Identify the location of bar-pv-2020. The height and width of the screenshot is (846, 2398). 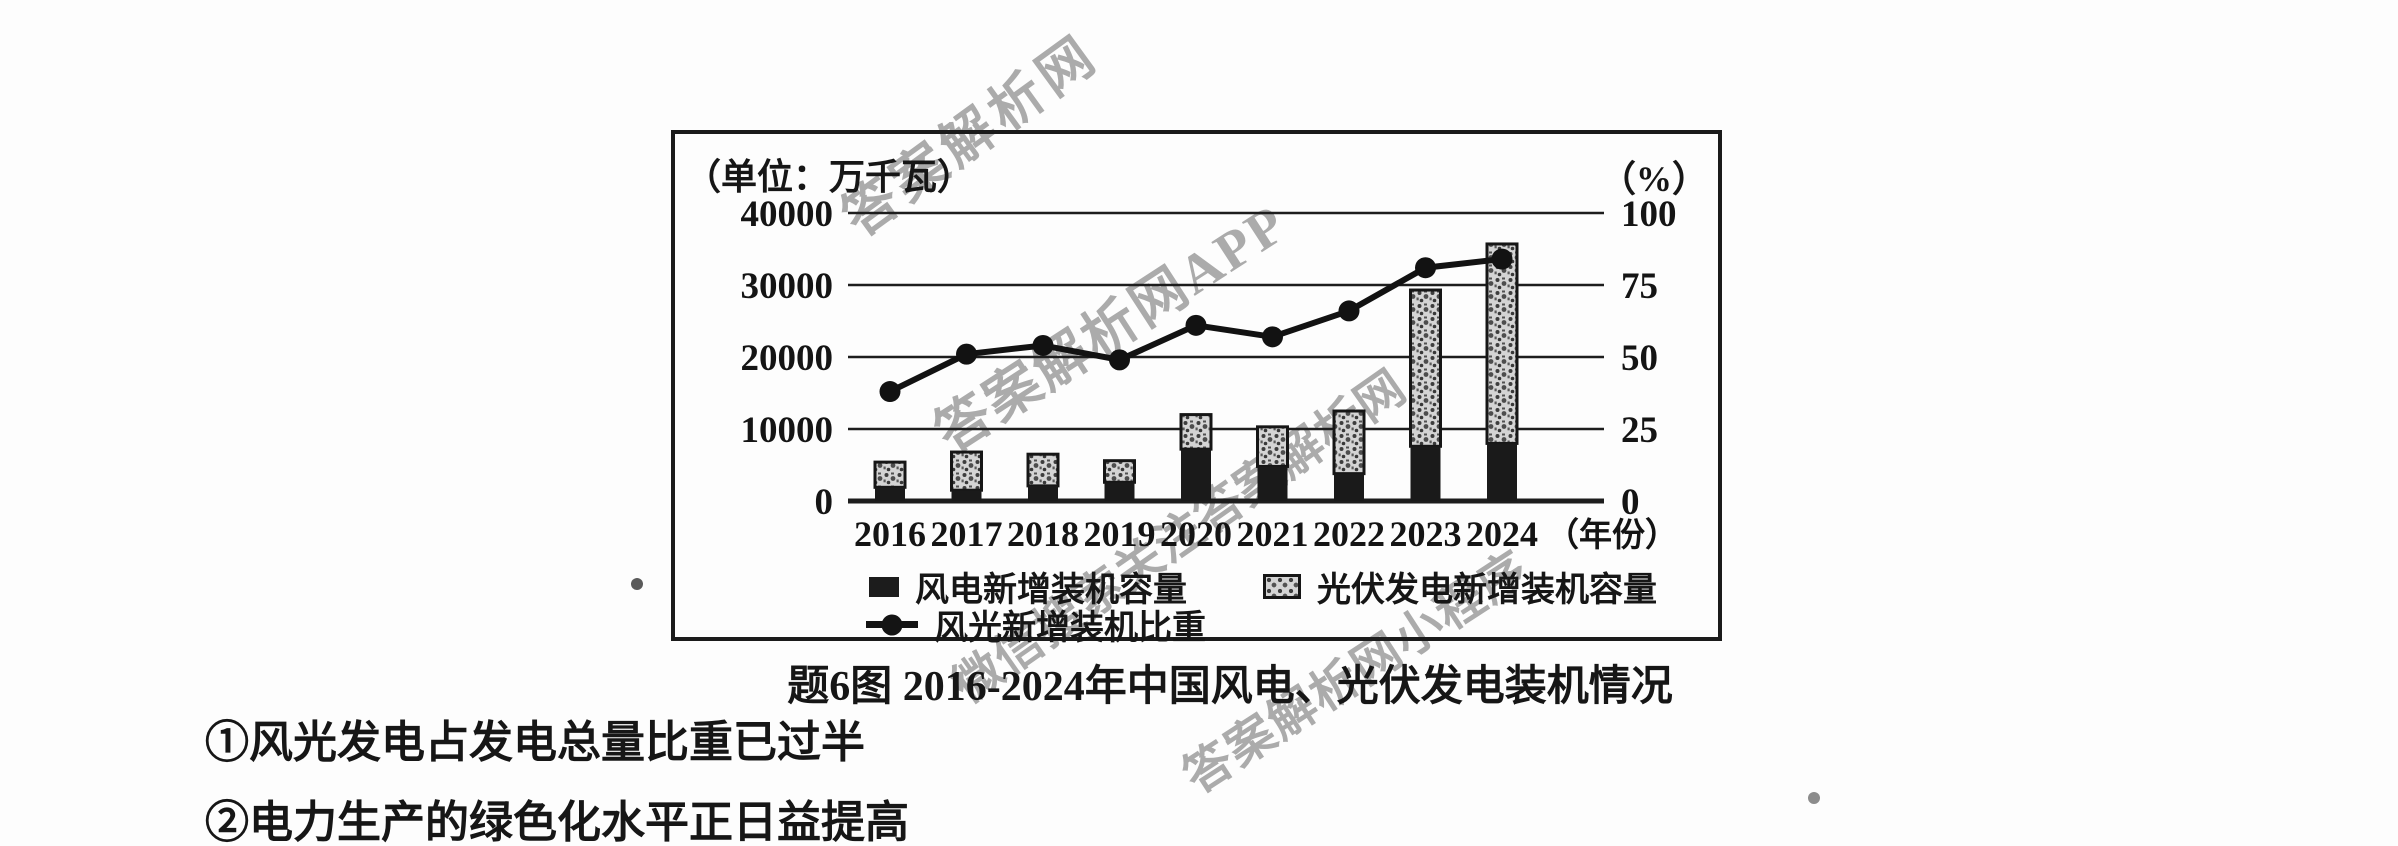
(1196, 432).